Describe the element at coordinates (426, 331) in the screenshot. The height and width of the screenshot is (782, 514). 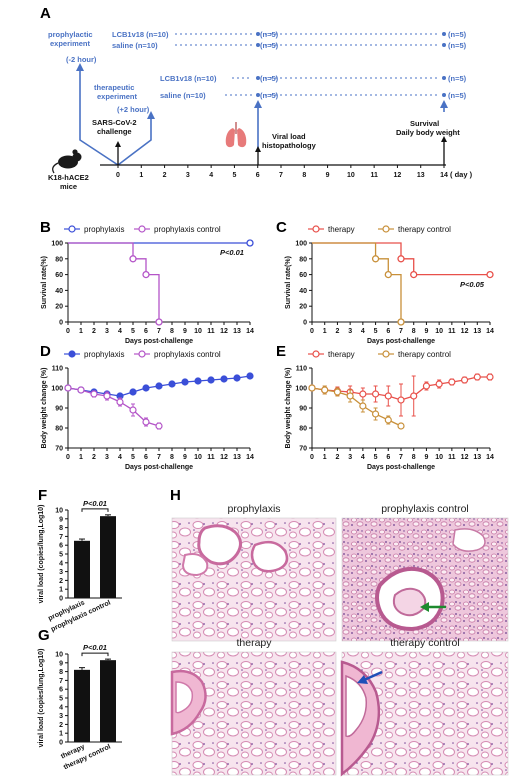
I see `x-tick-label: 9` at that location.